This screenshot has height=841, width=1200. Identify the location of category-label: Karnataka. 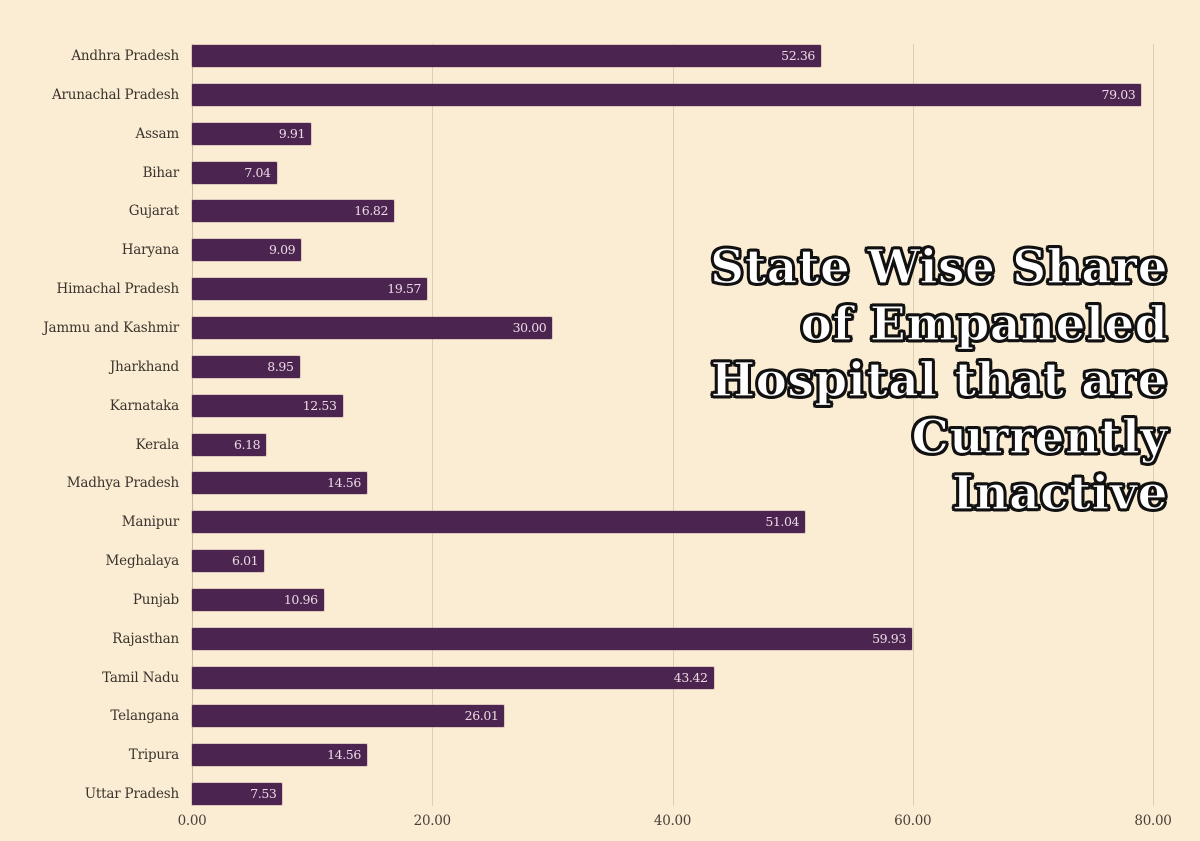
(144, 405).